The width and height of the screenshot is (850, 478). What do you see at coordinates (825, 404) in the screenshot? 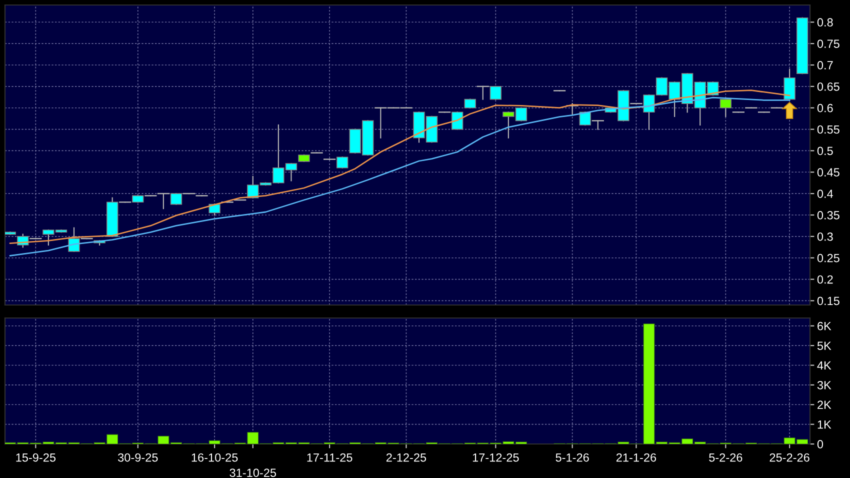
I see `y-tick-label: 2K` at bounding box center [825, 404].